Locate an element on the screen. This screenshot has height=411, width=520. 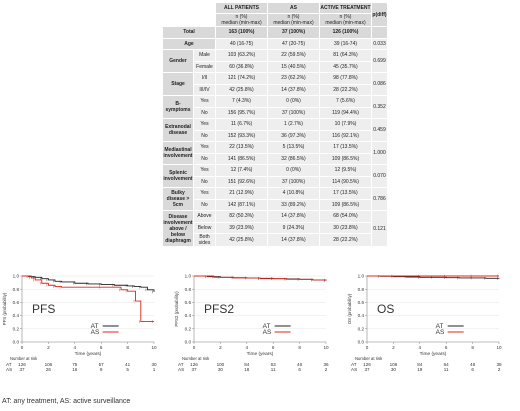
p-diff-header: p(diff) is located at coordinates (379, 14).